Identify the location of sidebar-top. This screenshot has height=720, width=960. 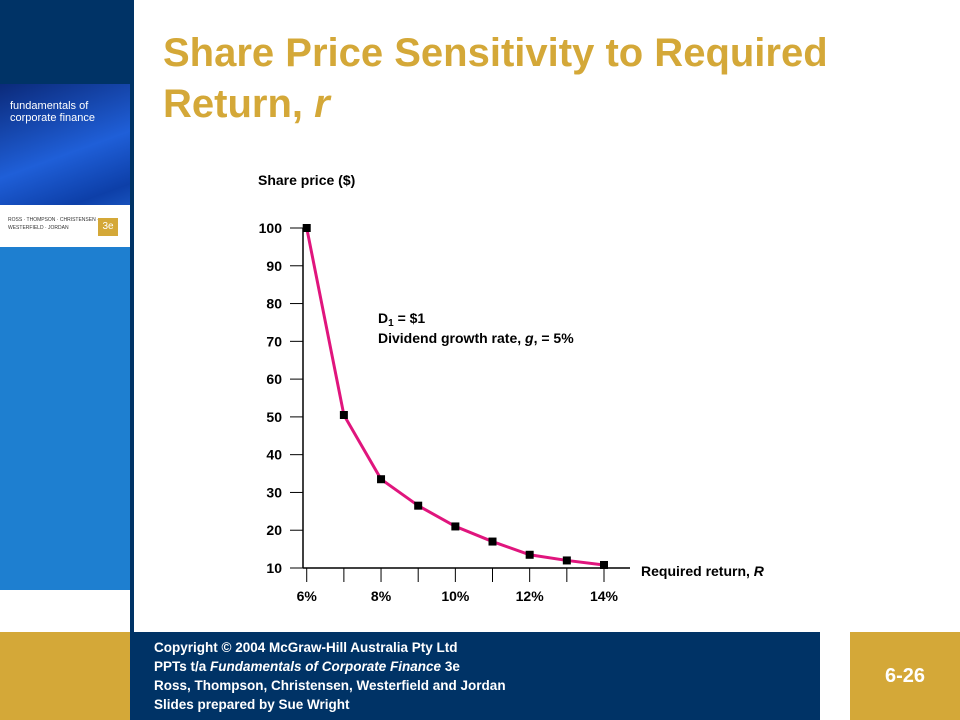
(65, 42).